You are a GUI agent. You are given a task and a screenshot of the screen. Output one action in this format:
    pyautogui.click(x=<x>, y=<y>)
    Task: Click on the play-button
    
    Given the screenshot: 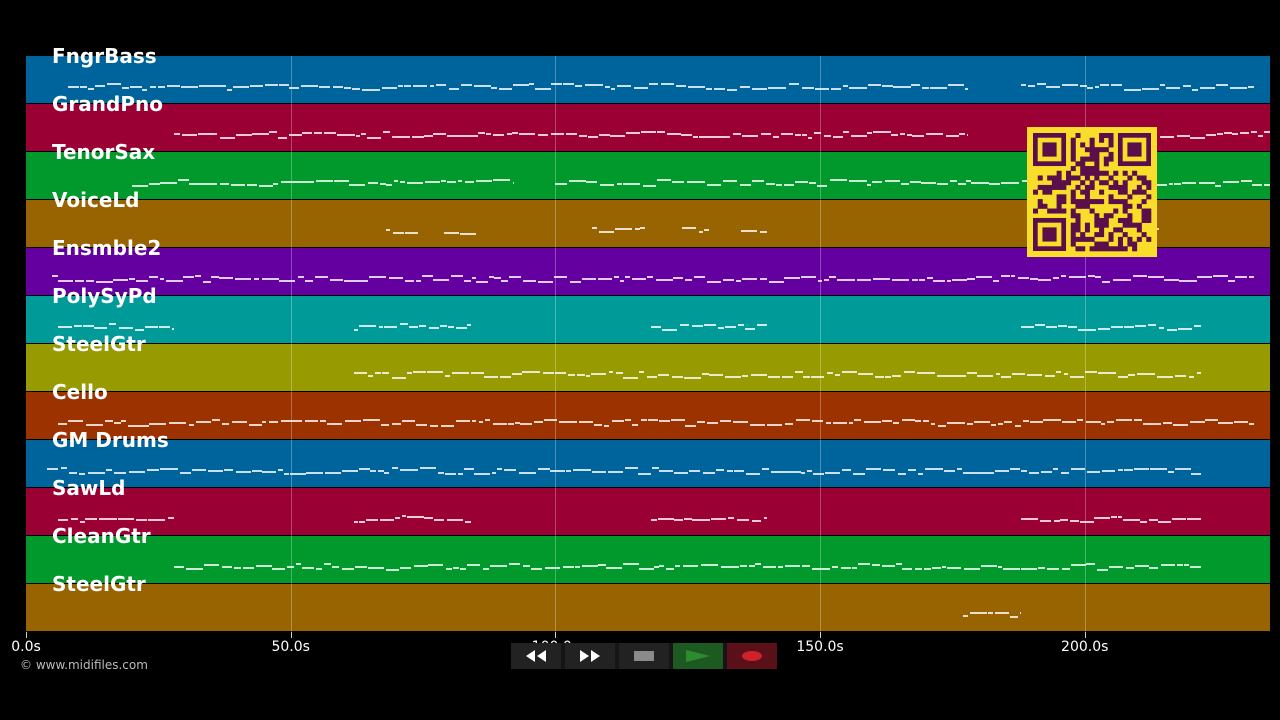 What is the action you would take?
    pyautogui.click(x=698, y=656)
    